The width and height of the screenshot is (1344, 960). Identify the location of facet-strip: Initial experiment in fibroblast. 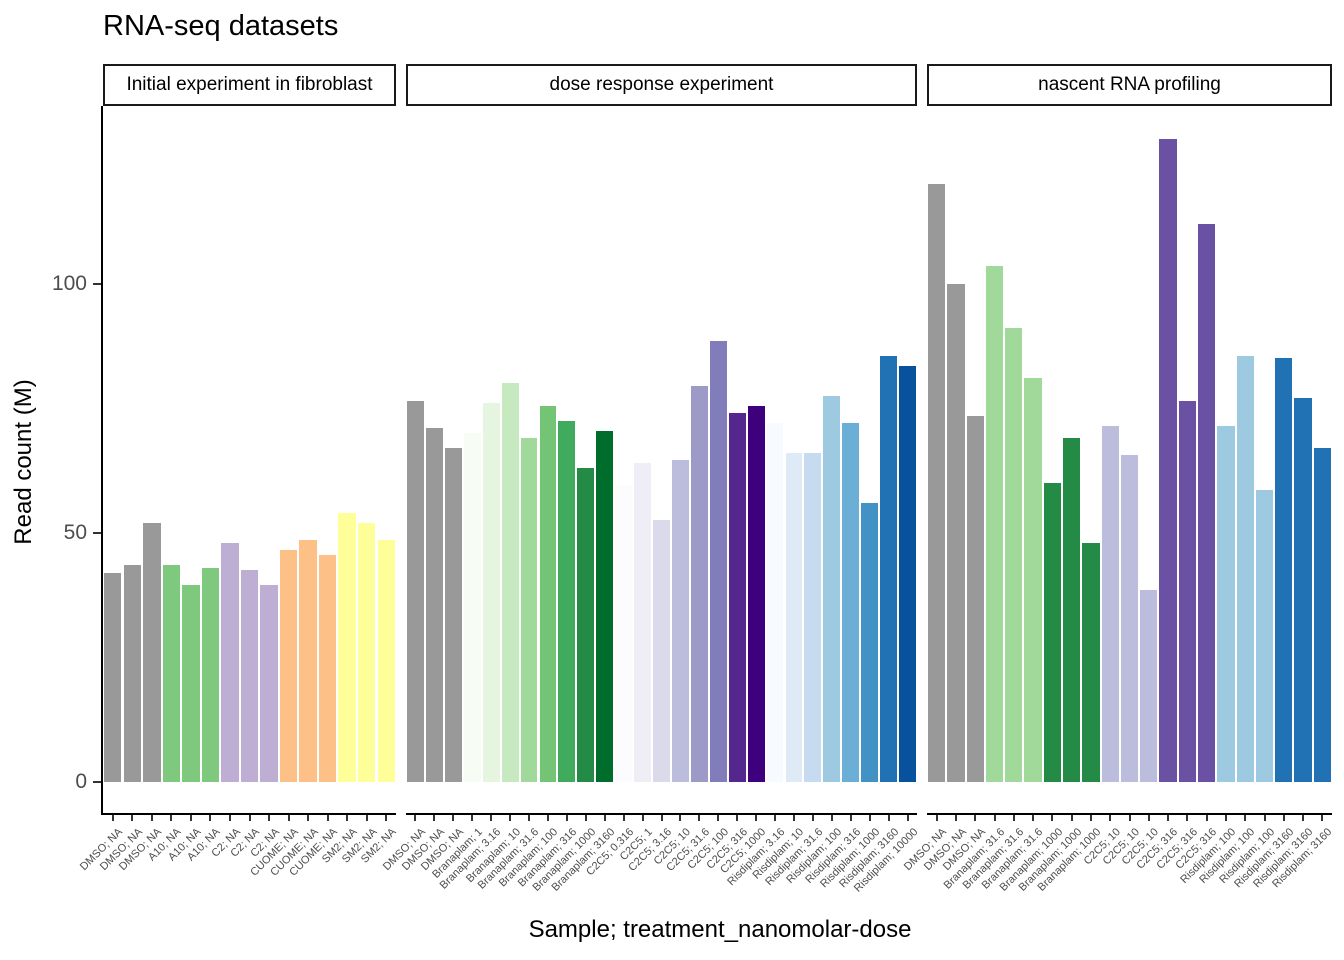
(249, 85).